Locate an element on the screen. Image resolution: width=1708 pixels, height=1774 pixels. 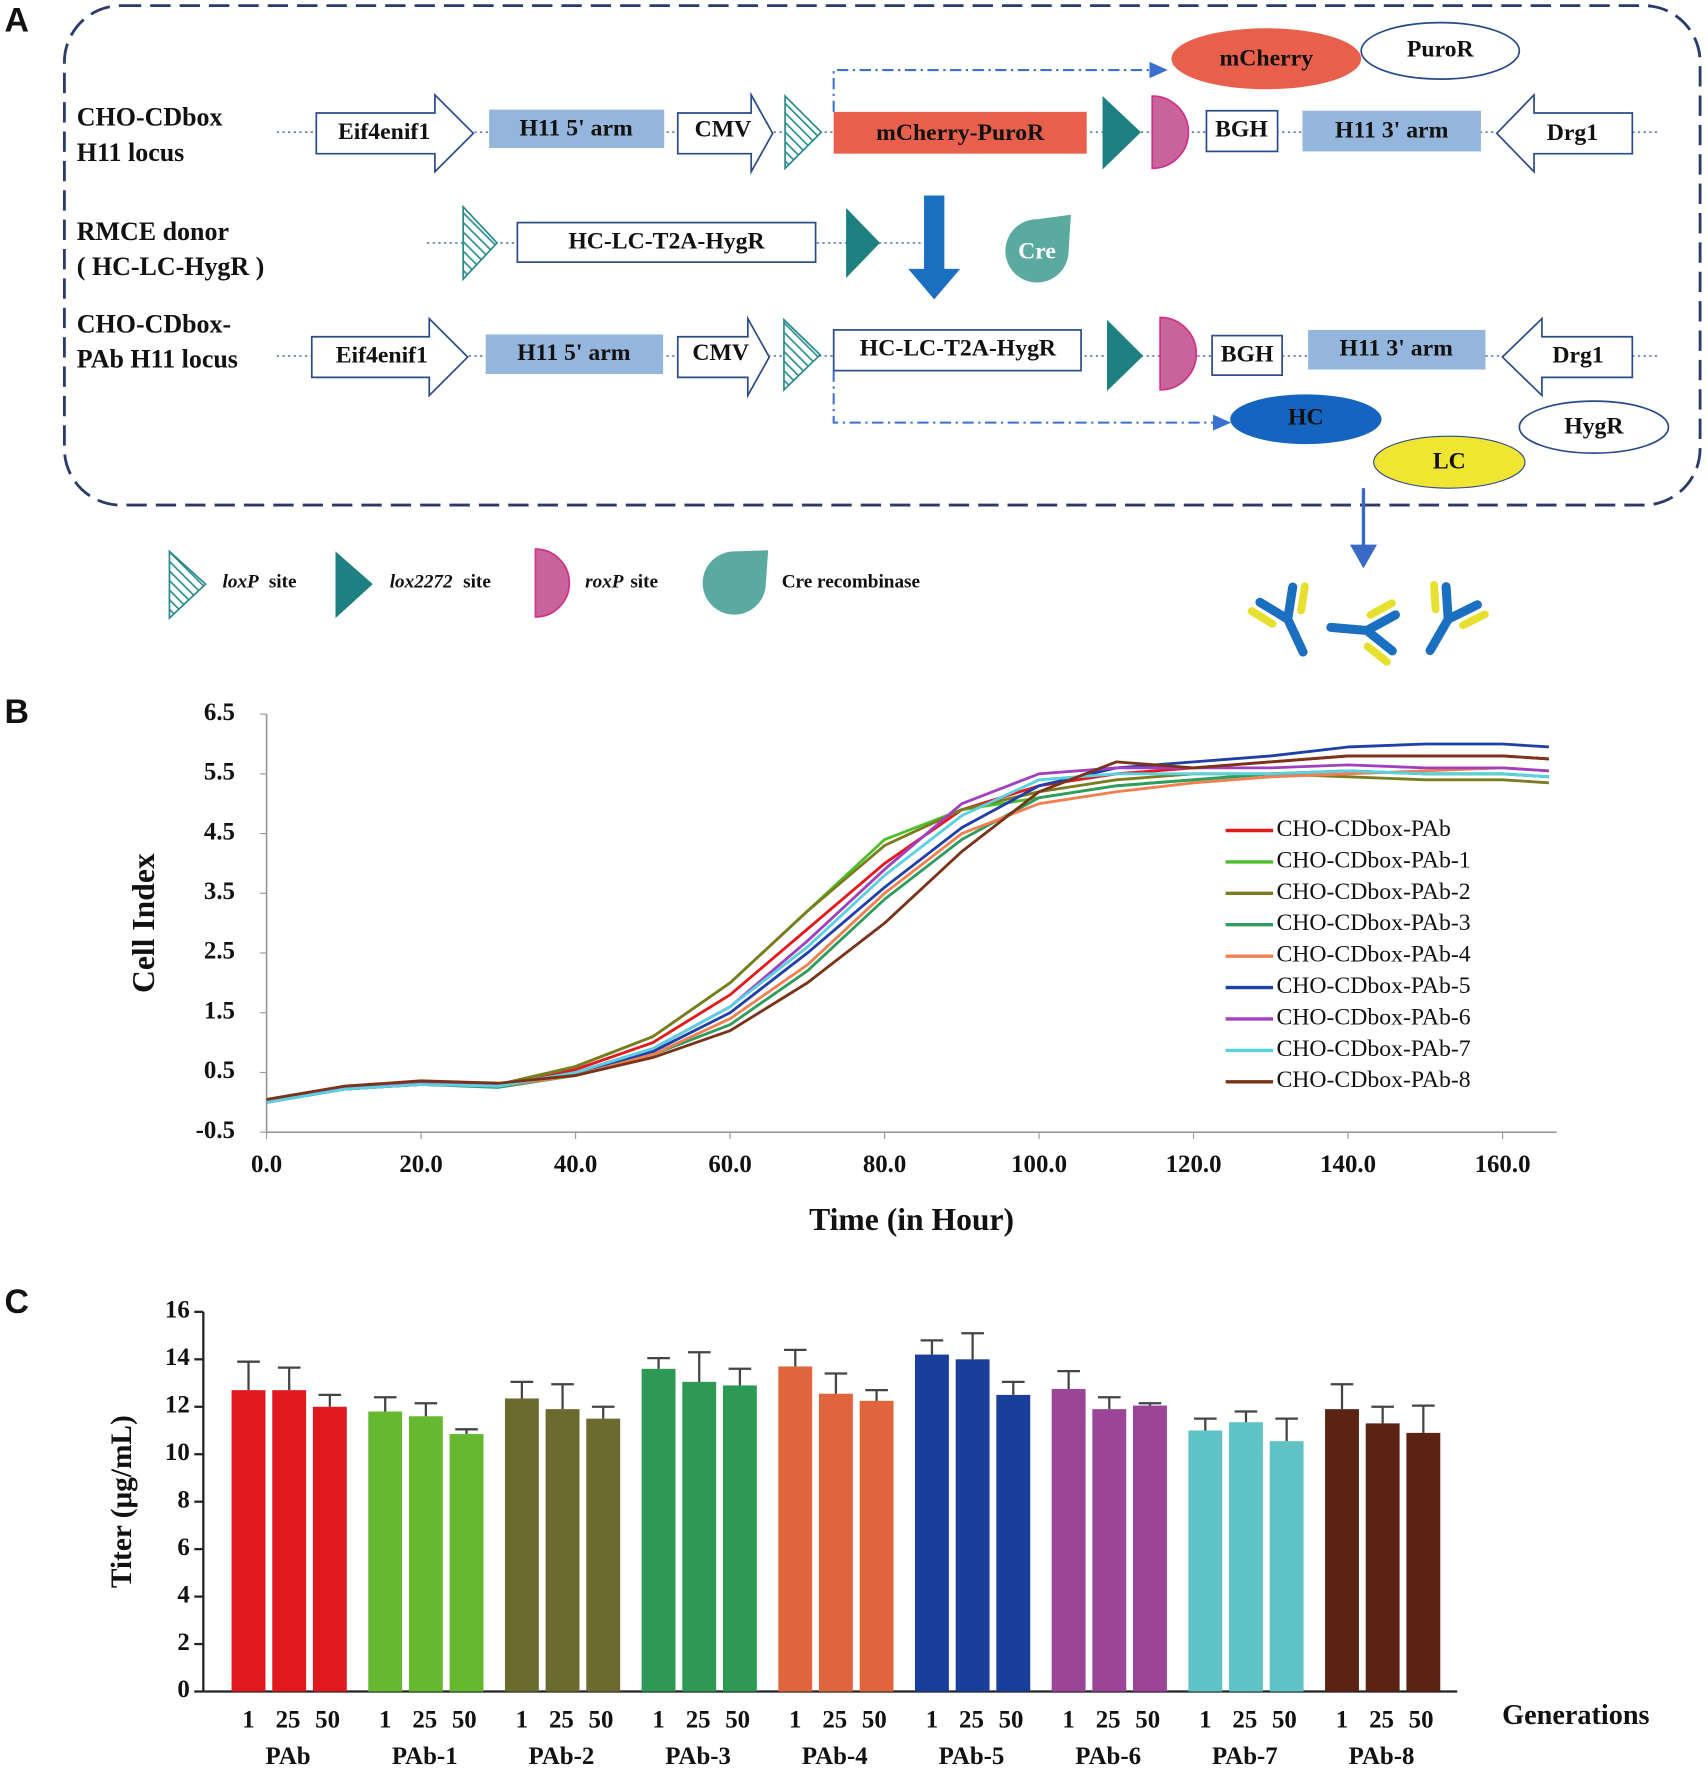
product-label: PuroR is located at coordinates (1441, 49).